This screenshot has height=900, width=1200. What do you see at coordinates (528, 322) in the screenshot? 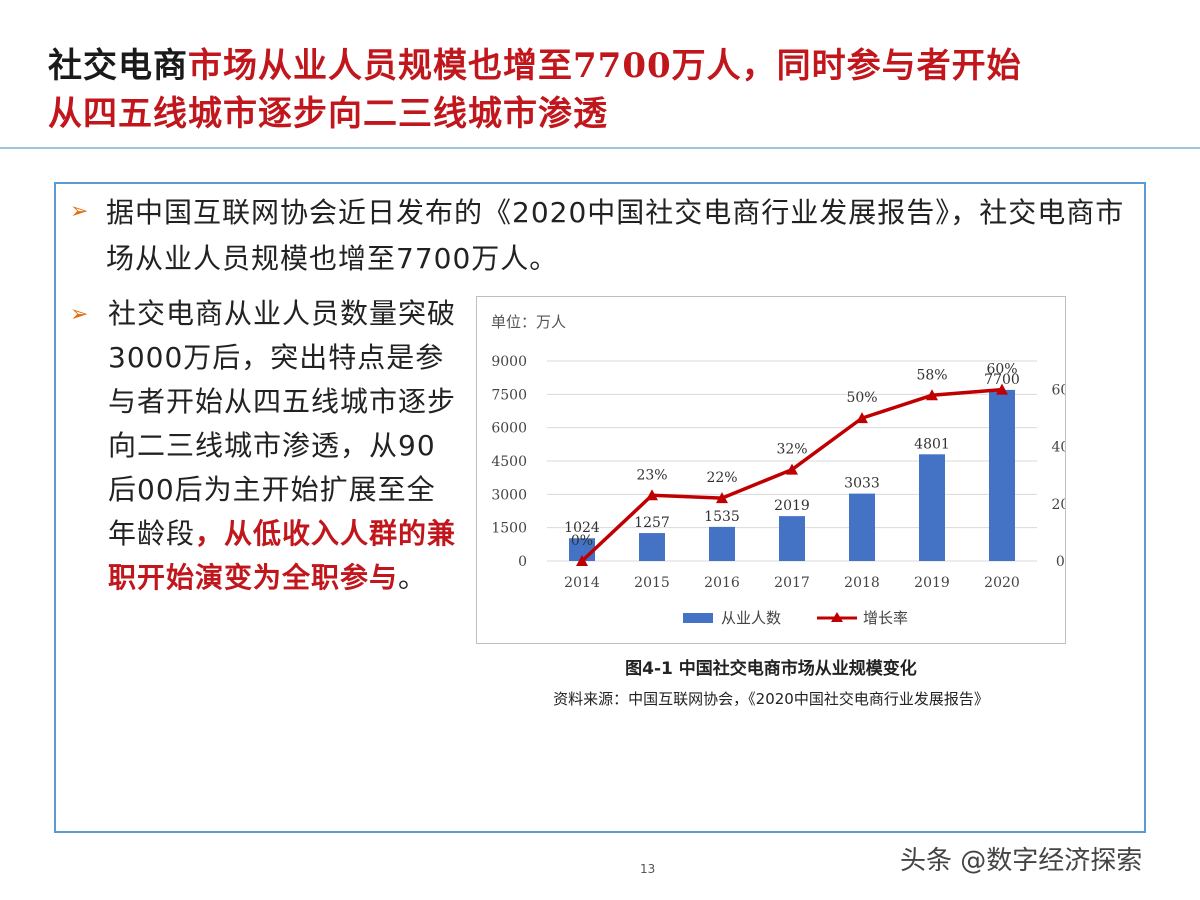
I see `unit-label: 单位：万人` at bounding box center [528, 322].